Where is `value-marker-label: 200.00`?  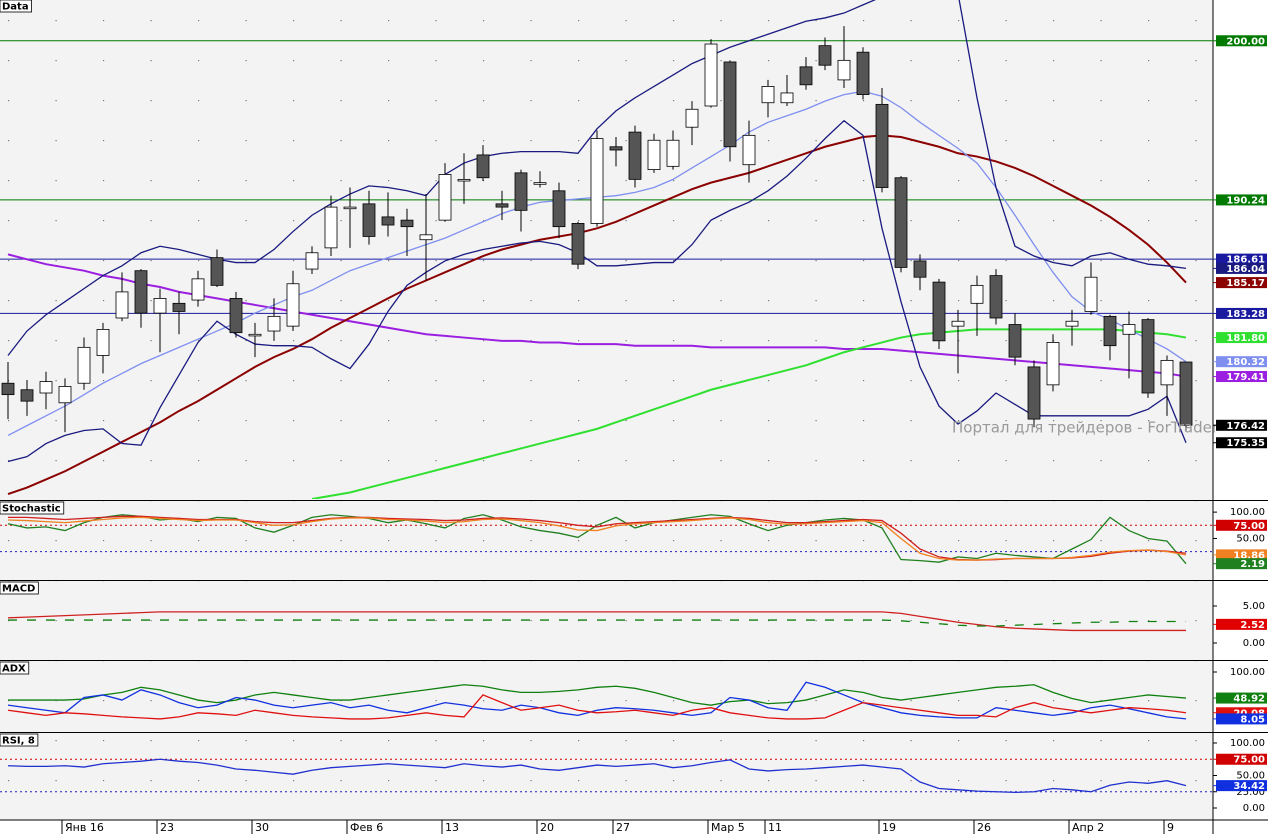
value-marker-label: 200.00 is located at coordinates (1245, 41).